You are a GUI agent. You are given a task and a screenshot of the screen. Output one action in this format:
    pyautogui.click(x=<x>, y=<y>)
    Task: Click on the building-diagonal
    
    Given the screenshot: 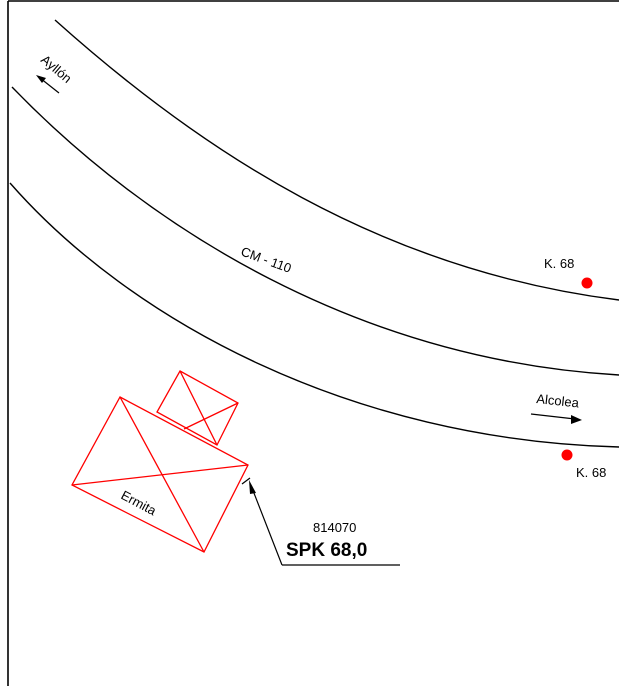 What is the action you would take?
    pyautogui.click(x=160, y=475)
    